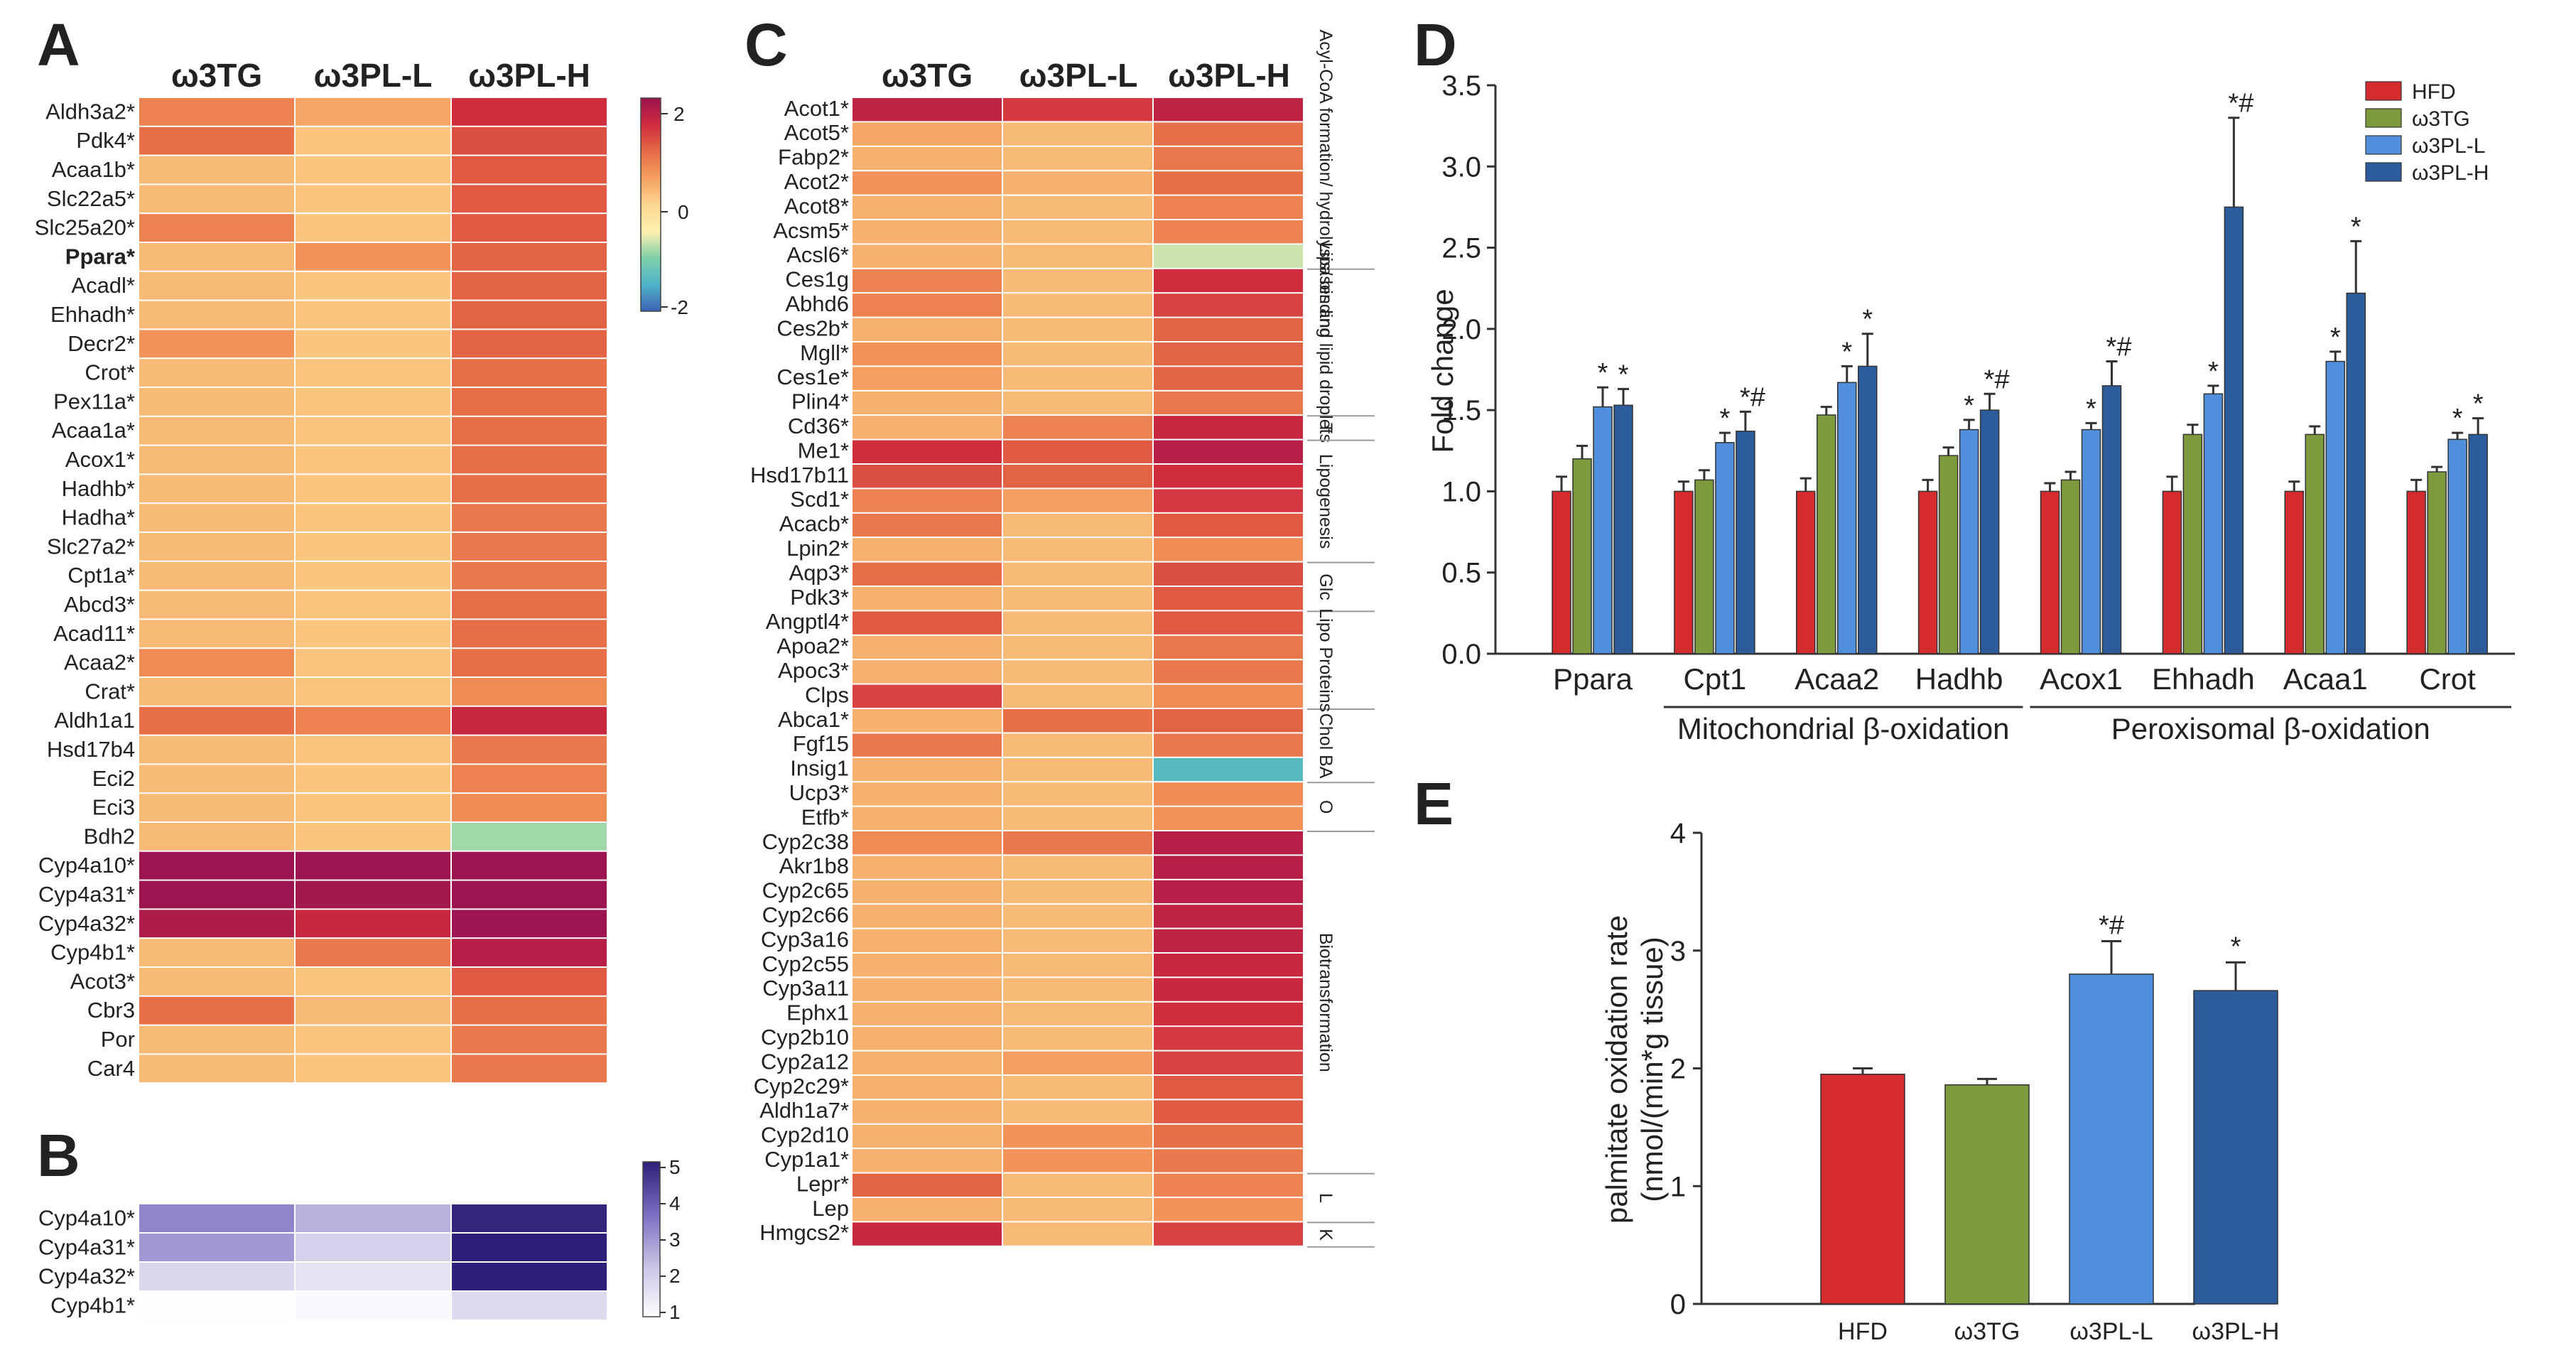 Image resolution: width=2576 pixels, height=1370 pixels. What do you see at coordinates (1326, 586) in the screenshot?
I see `panel-c-section-label: Glc` at bounding box center [1326, 586].